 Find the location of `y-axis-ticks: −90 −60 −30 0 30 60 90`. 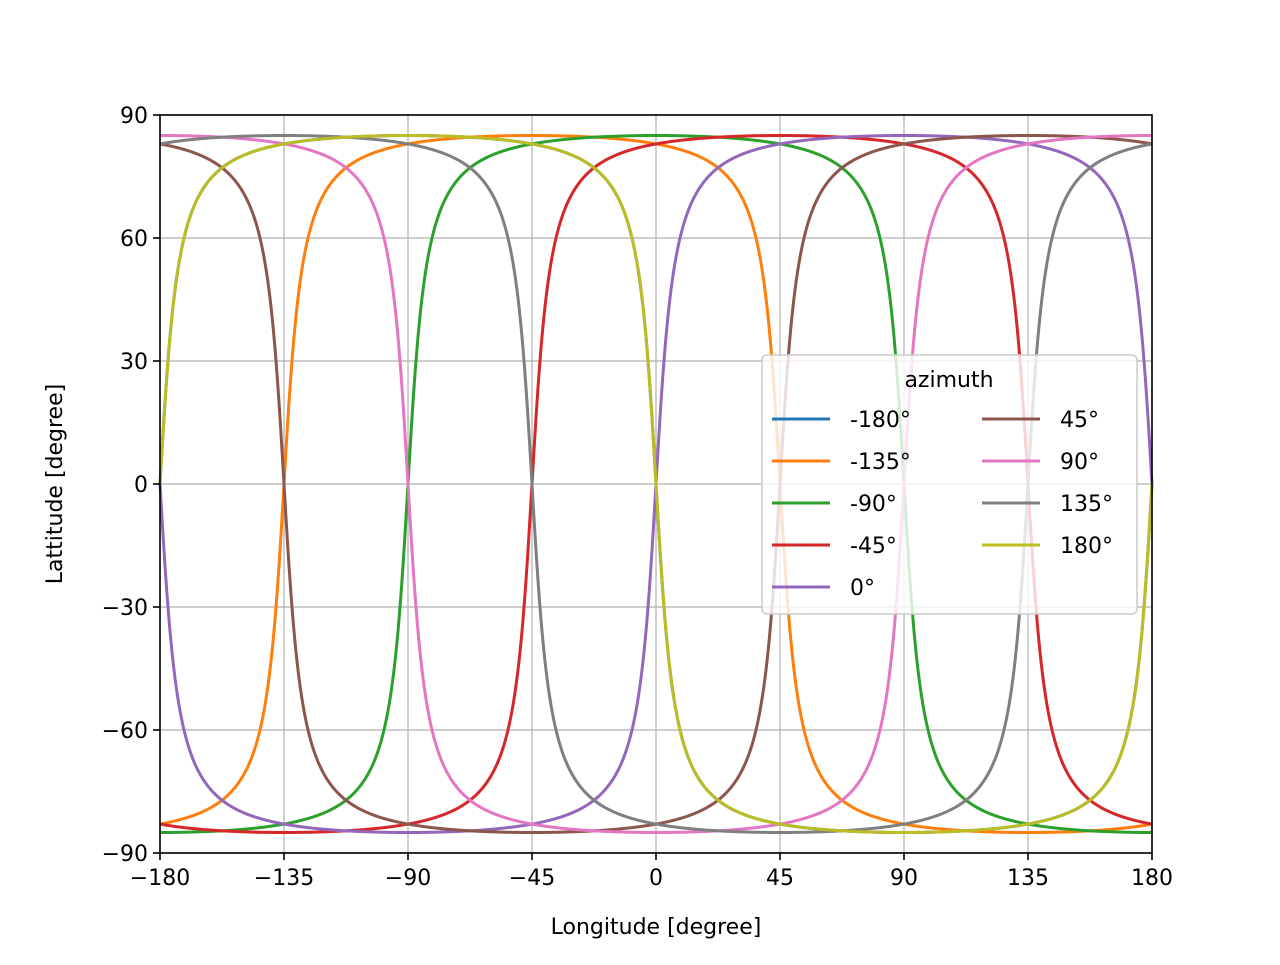

y-axis-ticks: −90 −60 −30 0 30 60 90 is located at coordinates (131, 485).